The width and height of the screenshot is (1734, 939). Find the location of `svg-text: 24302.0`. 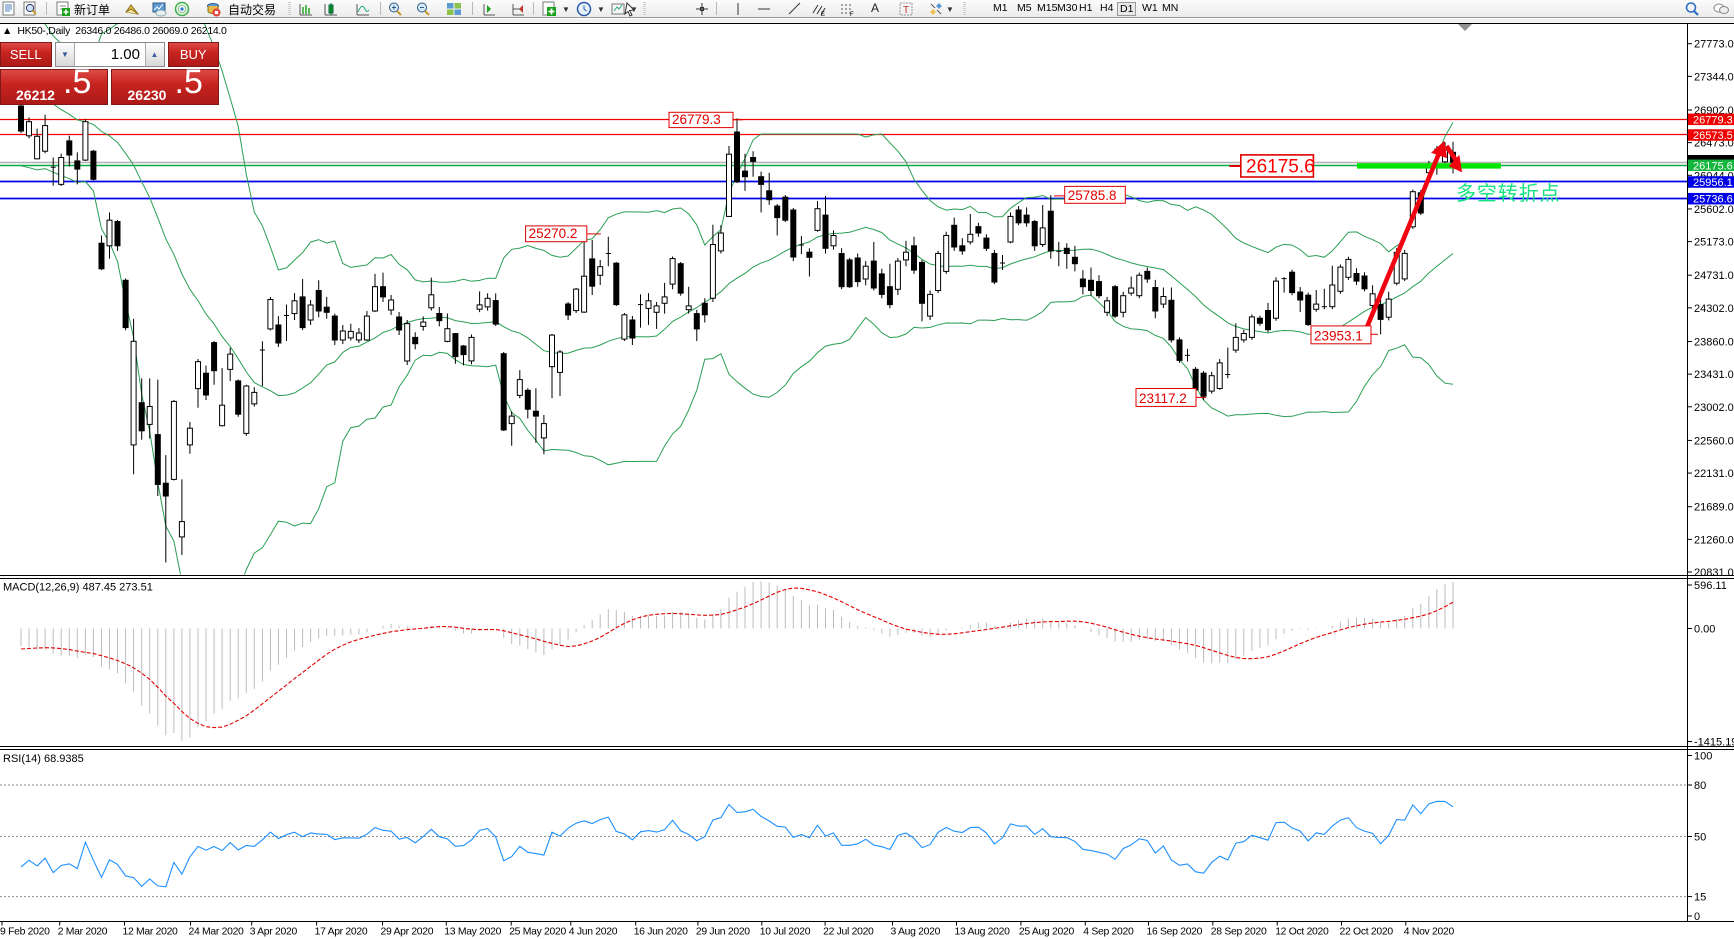

svg-text: 24302.0 is located at coordinates (1714, 309).